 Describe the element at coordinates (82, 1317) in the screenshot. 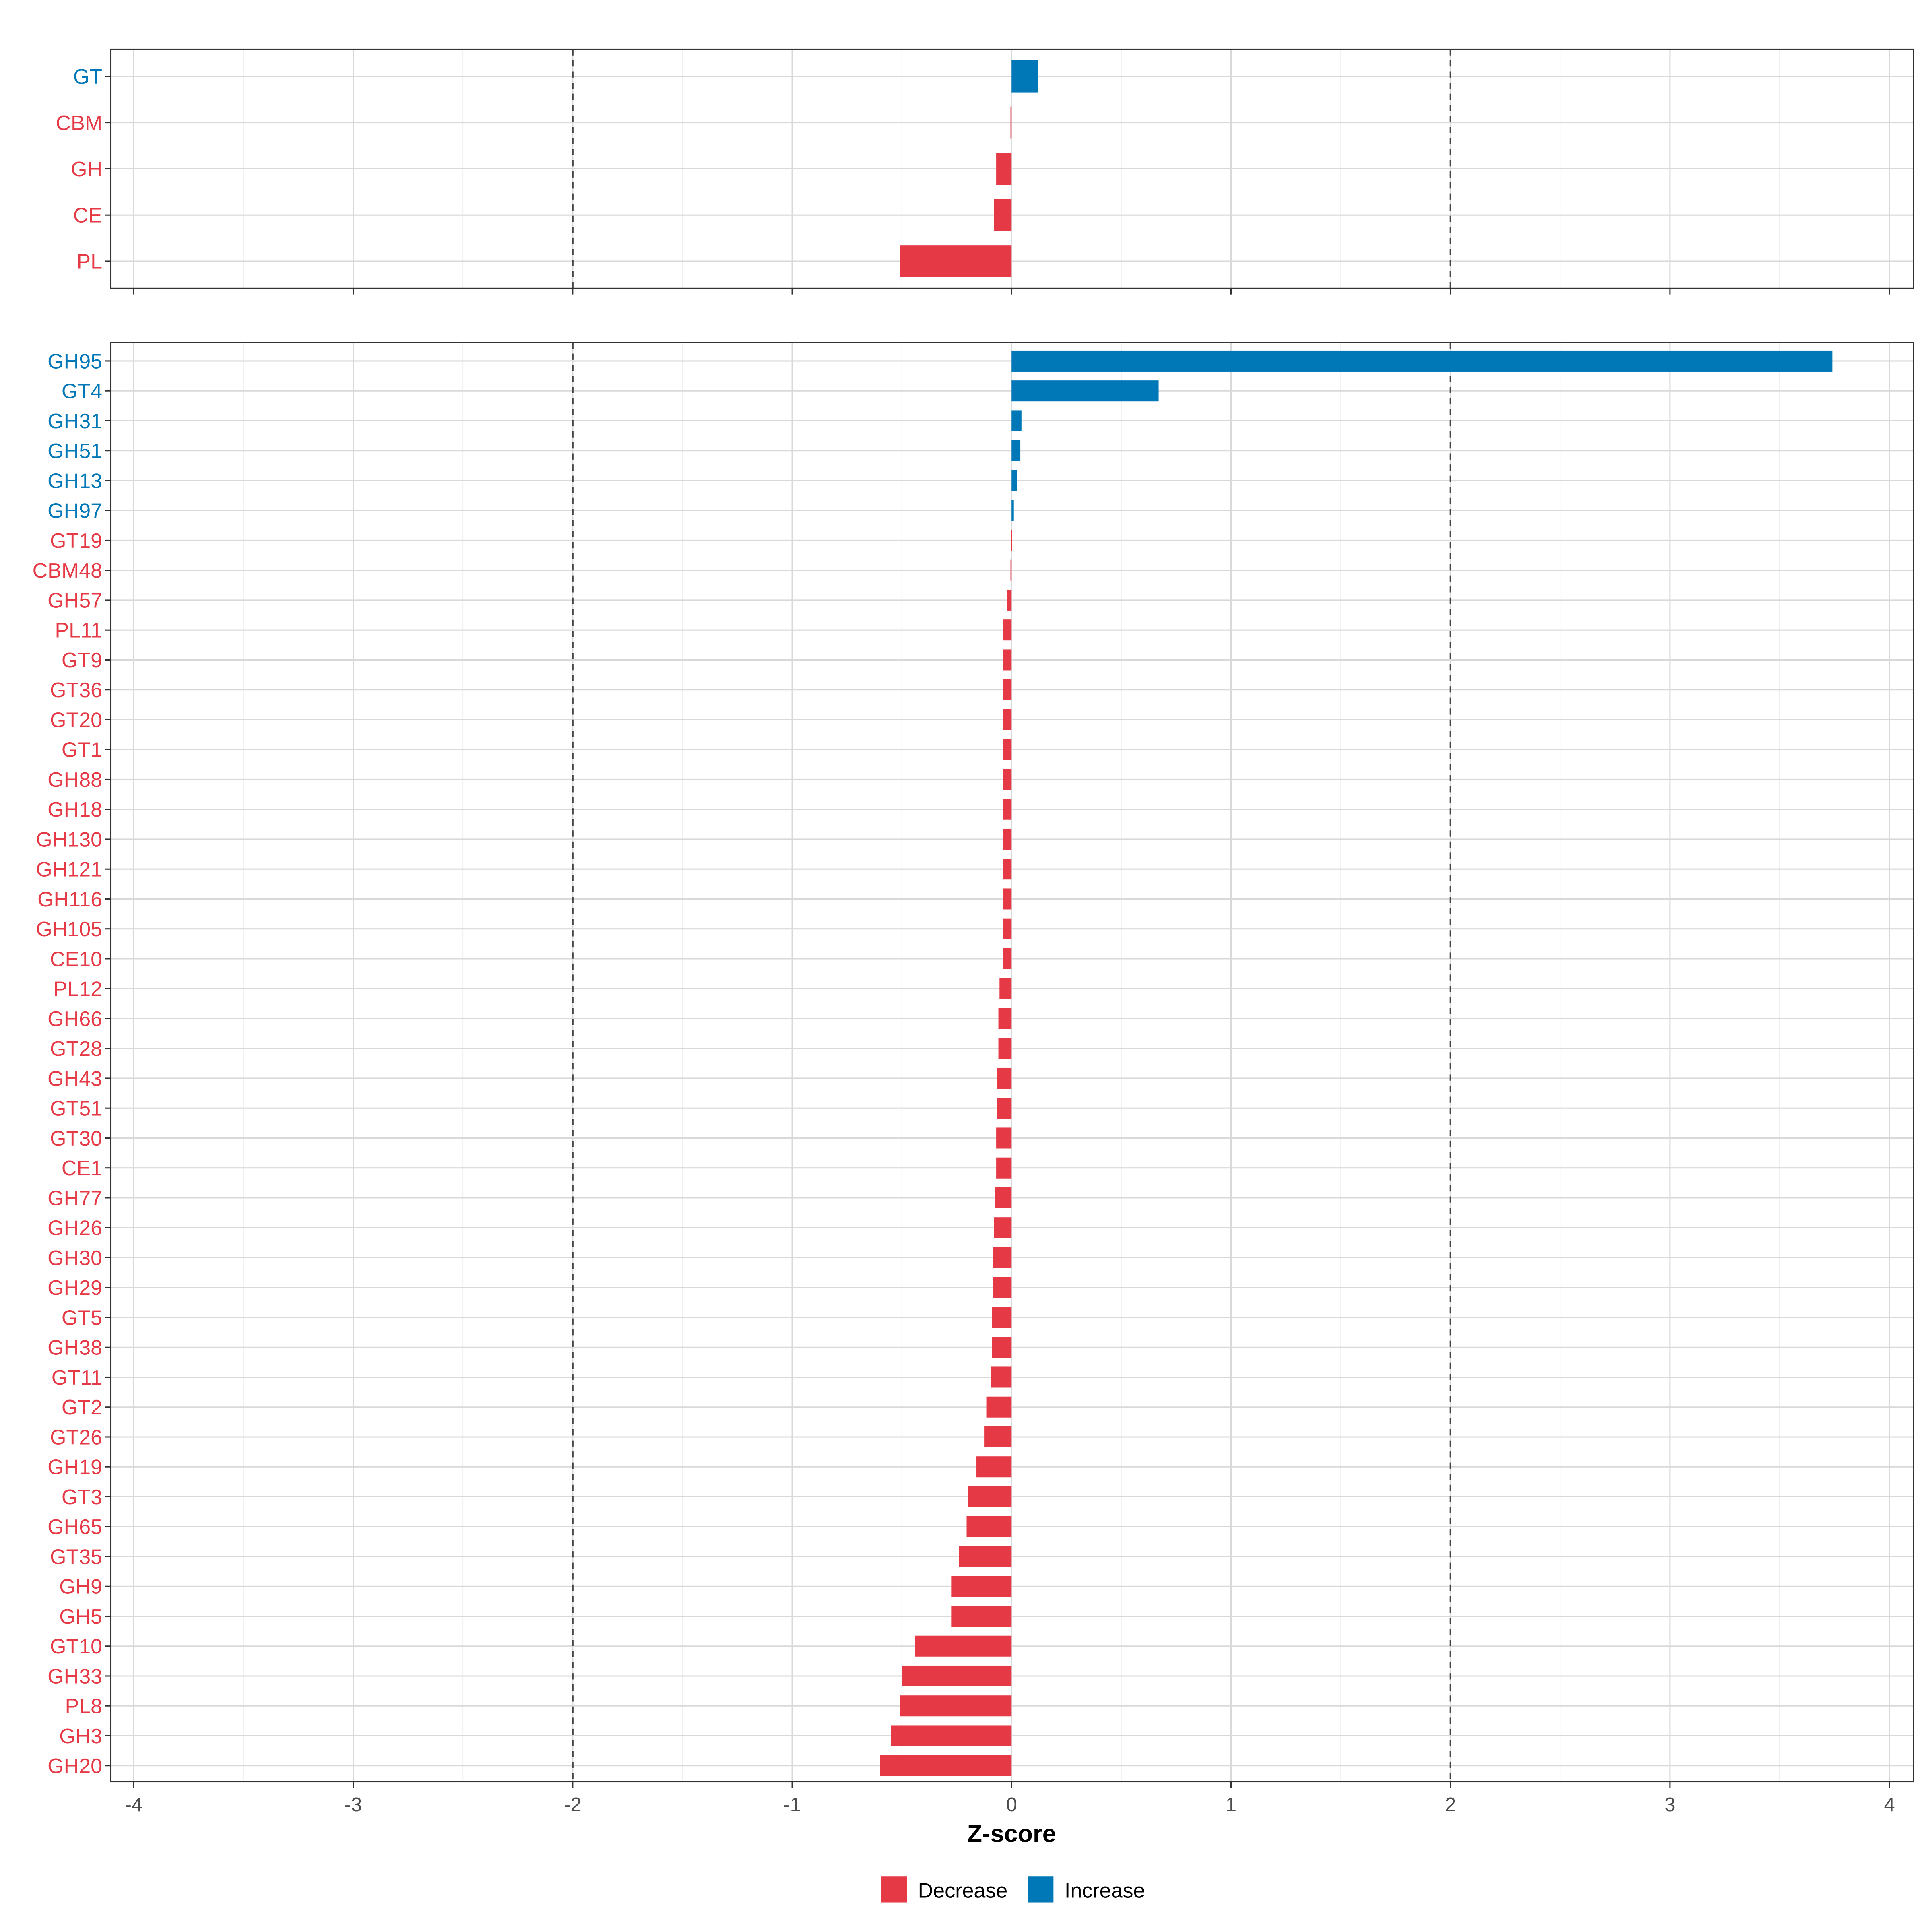

I see `y-tick-label: GT5` at that location.